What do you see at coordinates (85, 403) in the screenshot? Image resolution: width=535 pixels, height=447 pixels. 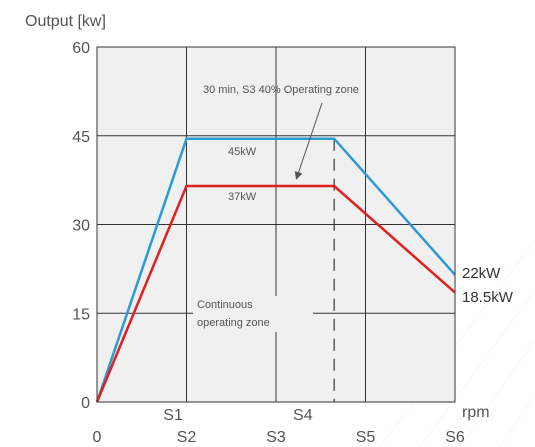 I see `y-tick-label-0: 0` at bounding box center [85, 403].